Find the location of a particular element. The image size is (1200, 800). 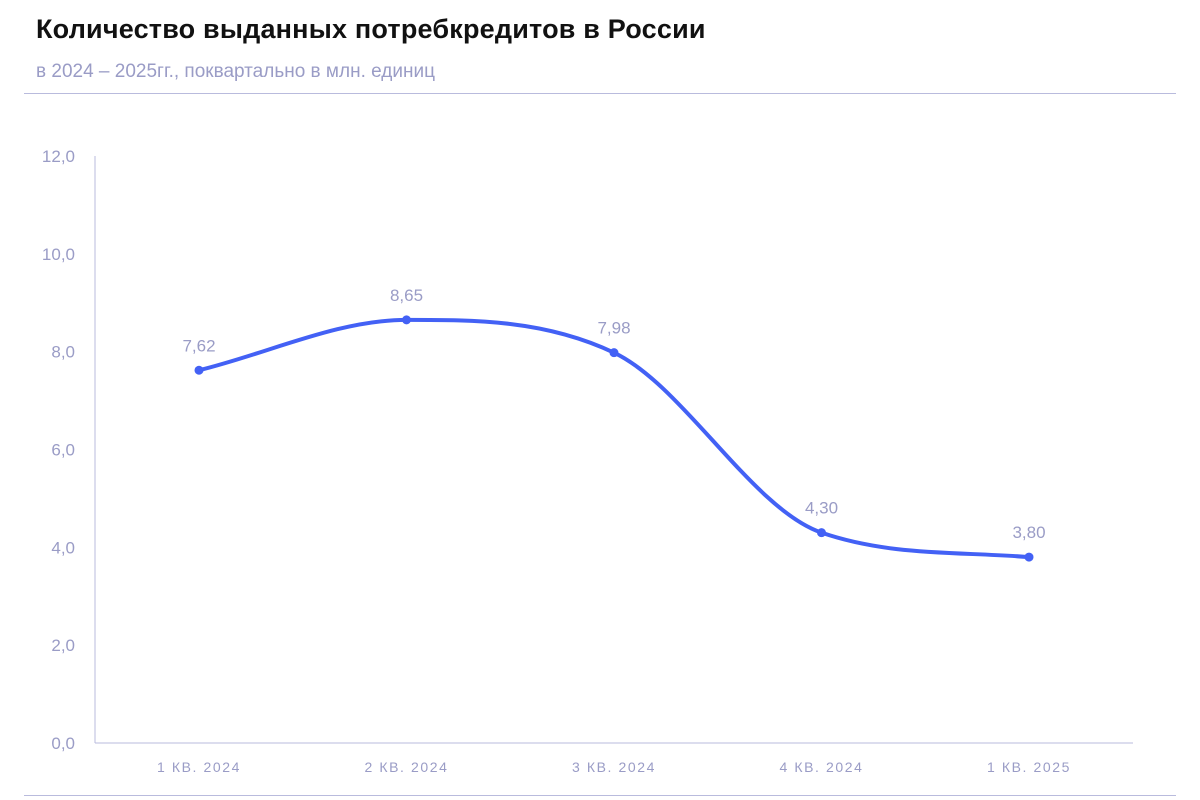

footer-divider is located at coordinates (600, 795).